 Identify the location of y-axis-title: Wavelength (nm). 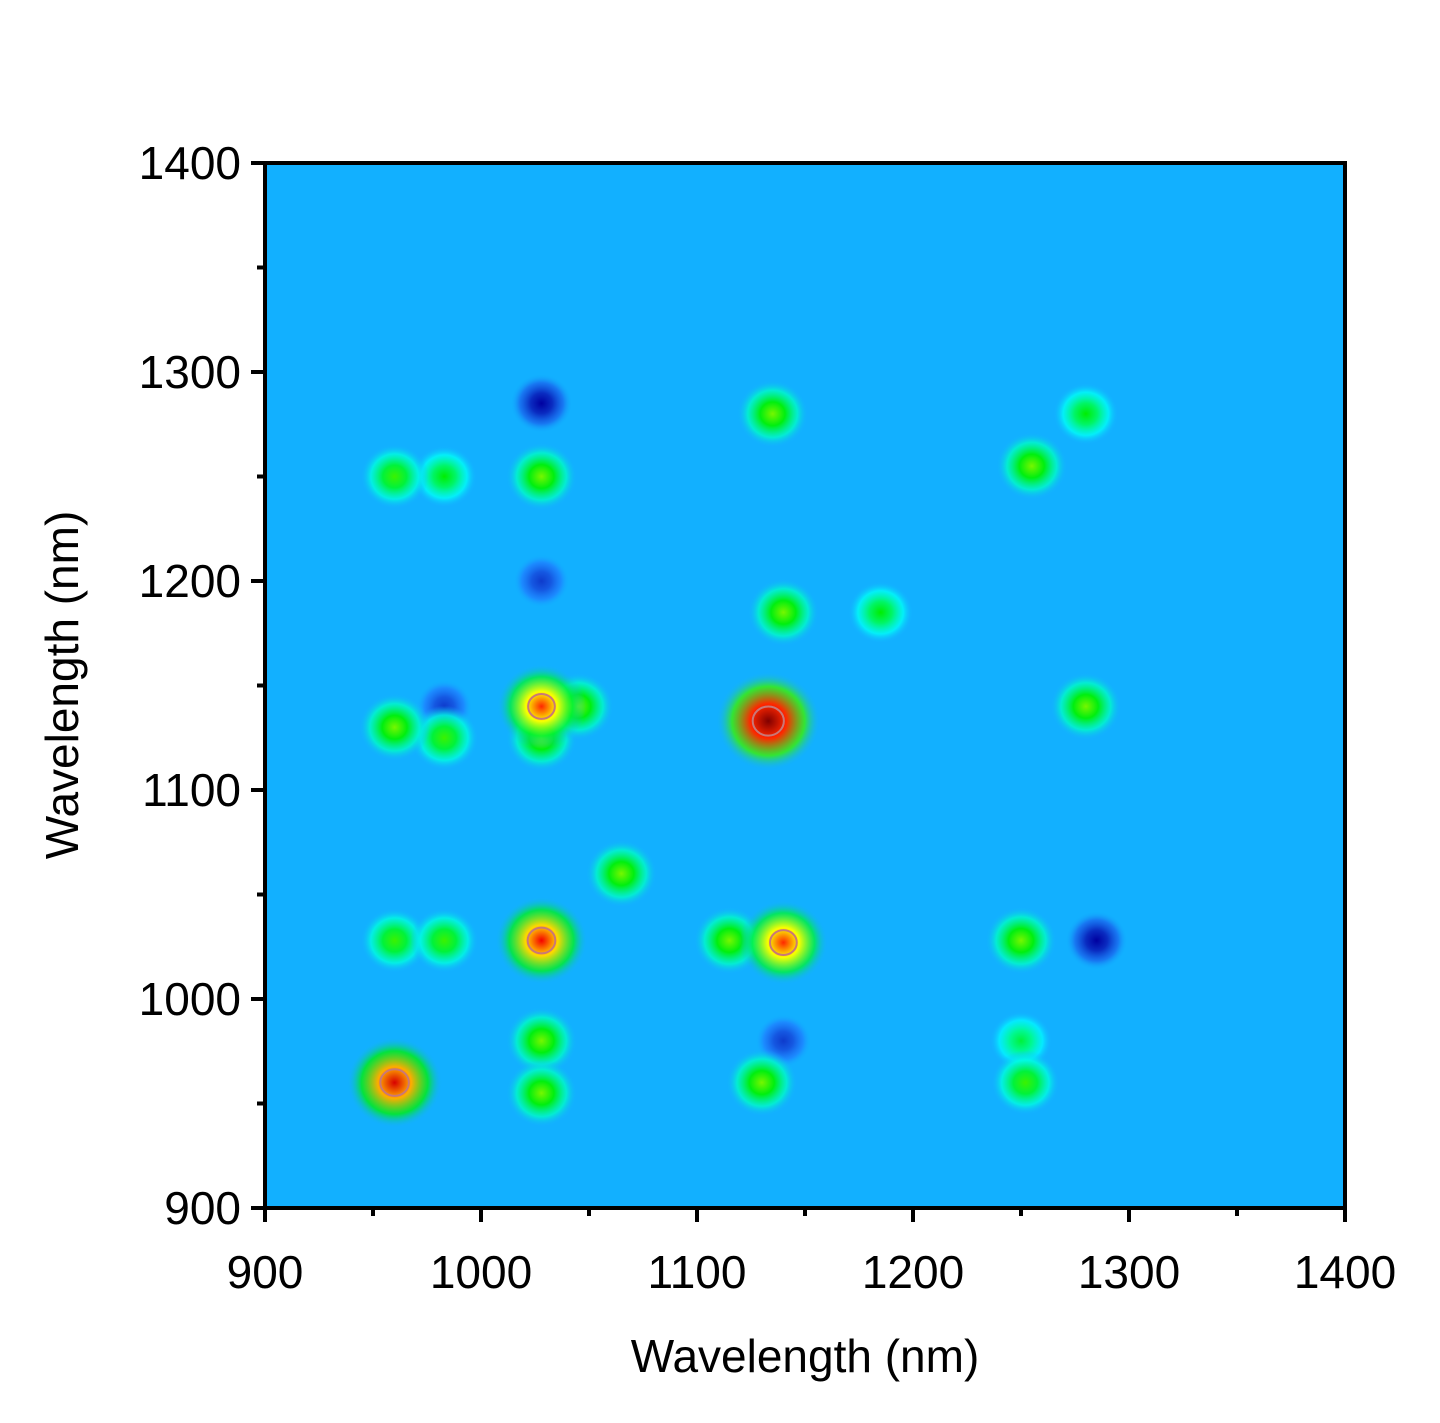
(62, 685).